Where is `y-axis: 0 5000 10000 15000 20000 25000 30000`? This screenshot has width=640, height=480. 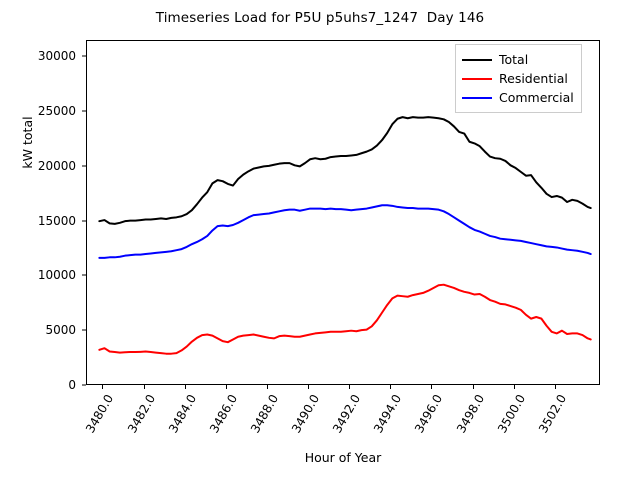 y-axis: 0 5000 10000 15000 20000 25000 30000 is located at coordinates (43, 216).